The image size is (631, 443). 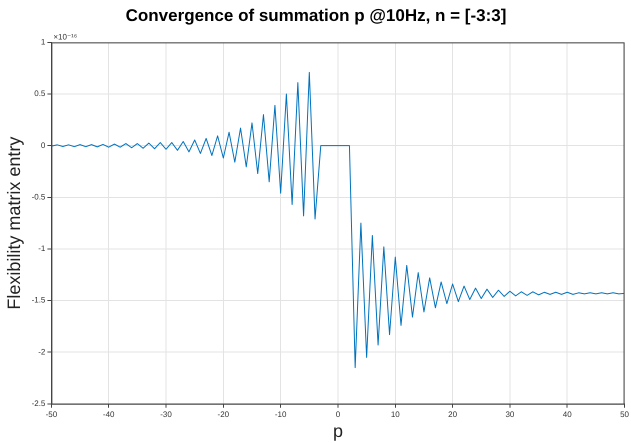 I want to click on y-tick-label: 1, so click(x=43, y=42).